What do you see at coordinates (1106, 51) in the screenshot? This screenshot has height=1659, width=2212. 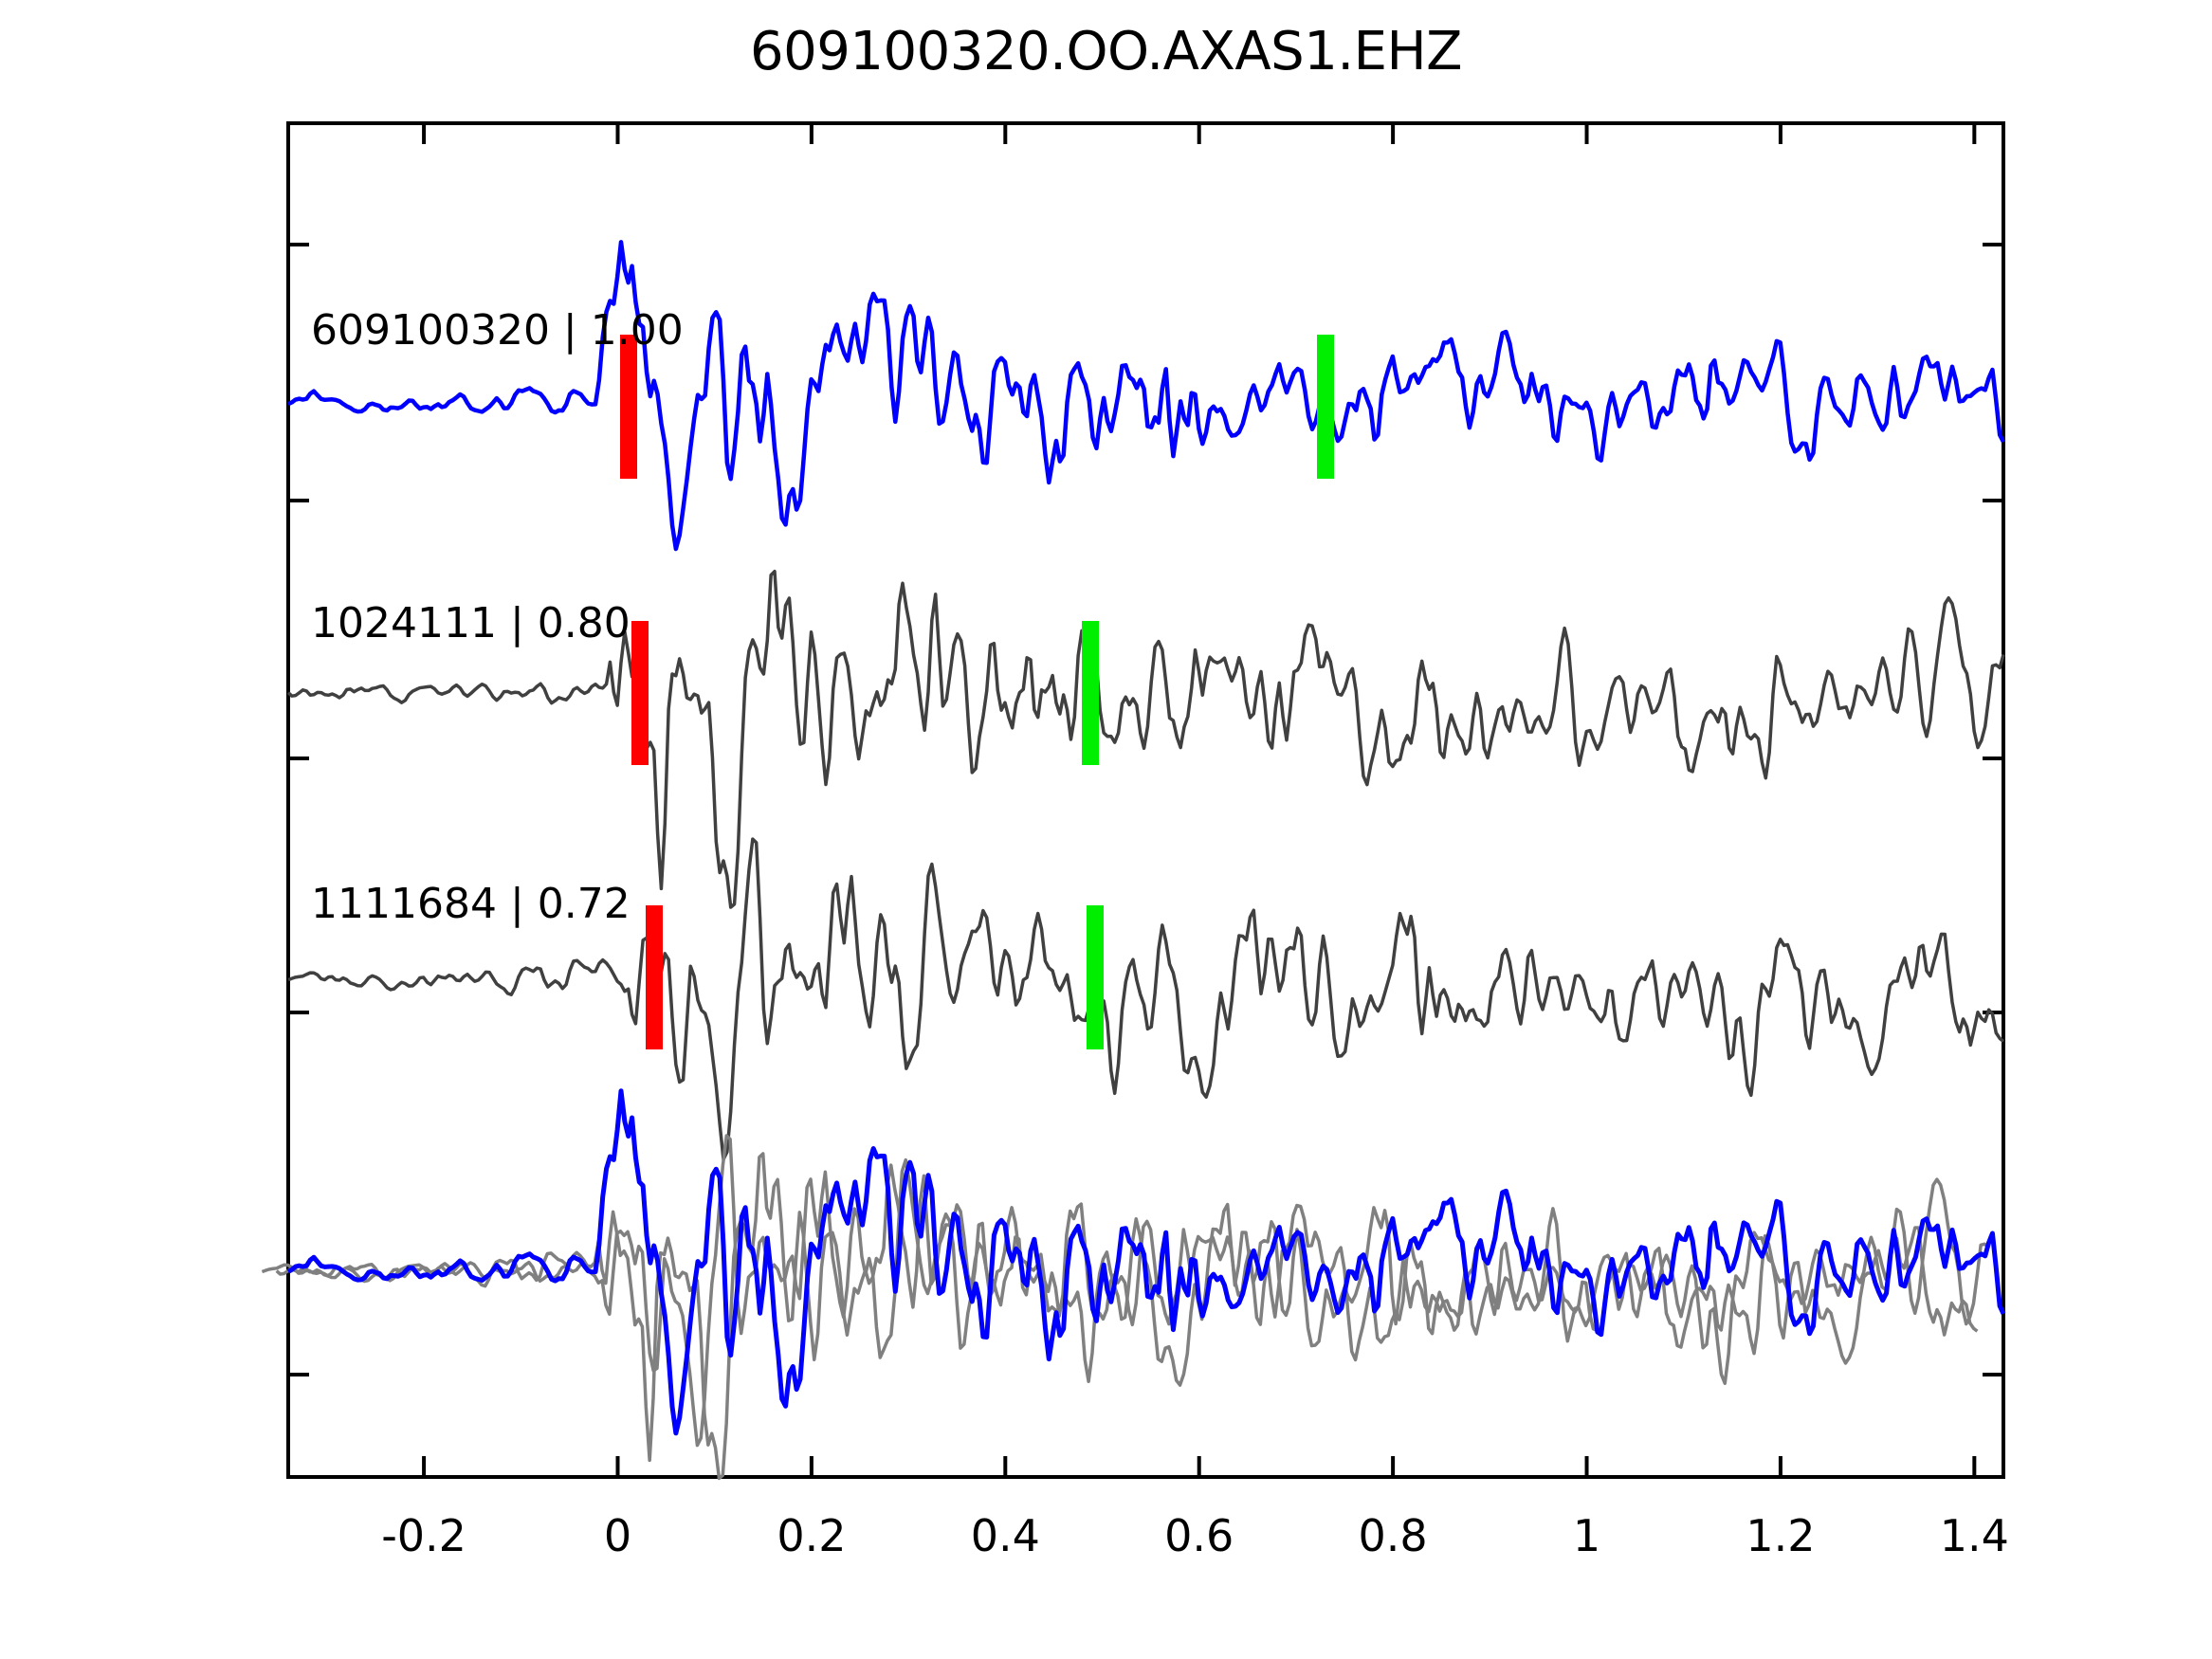 I see `page-title: 609100320.OO.AXAS1.EHZ` at bounding box center [1106, 51].